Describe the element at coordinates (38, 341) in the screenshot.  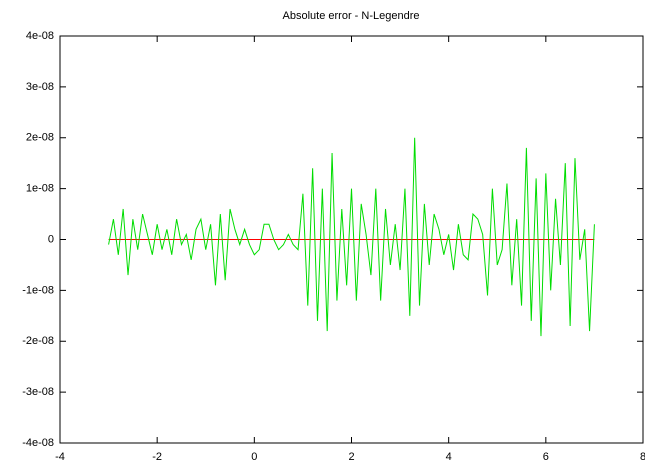
I see `y-tick-label: -2e-08` at that location.